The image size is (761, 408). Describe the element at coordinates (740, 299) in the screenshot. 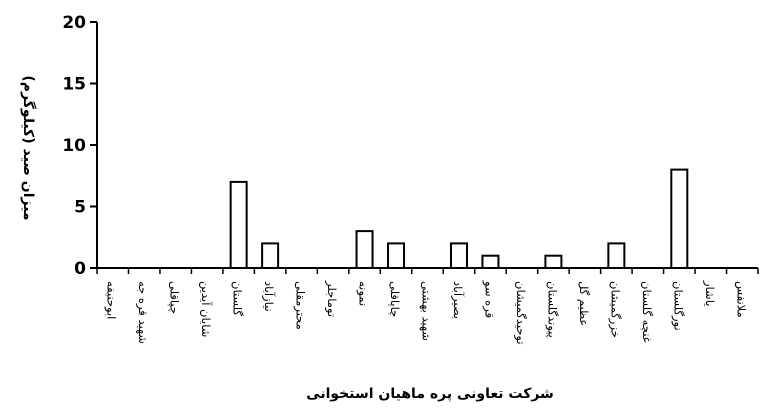

I see `x-tick-label: ملانفس` at that location.